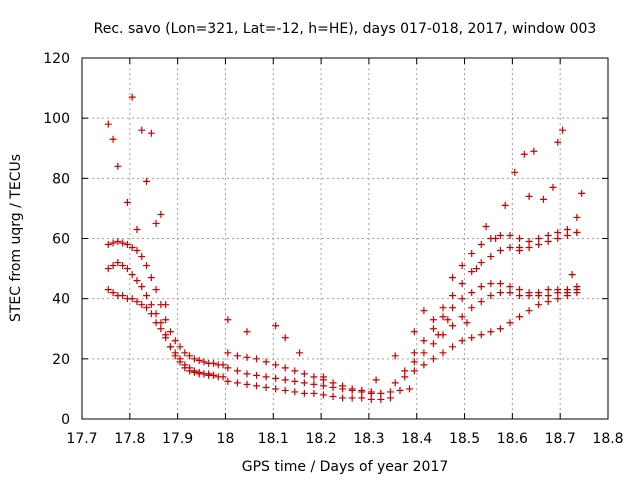  Describe the element at coordinates (56, 119) in the screenshot. I see `y-tick-label: 100` at that location.